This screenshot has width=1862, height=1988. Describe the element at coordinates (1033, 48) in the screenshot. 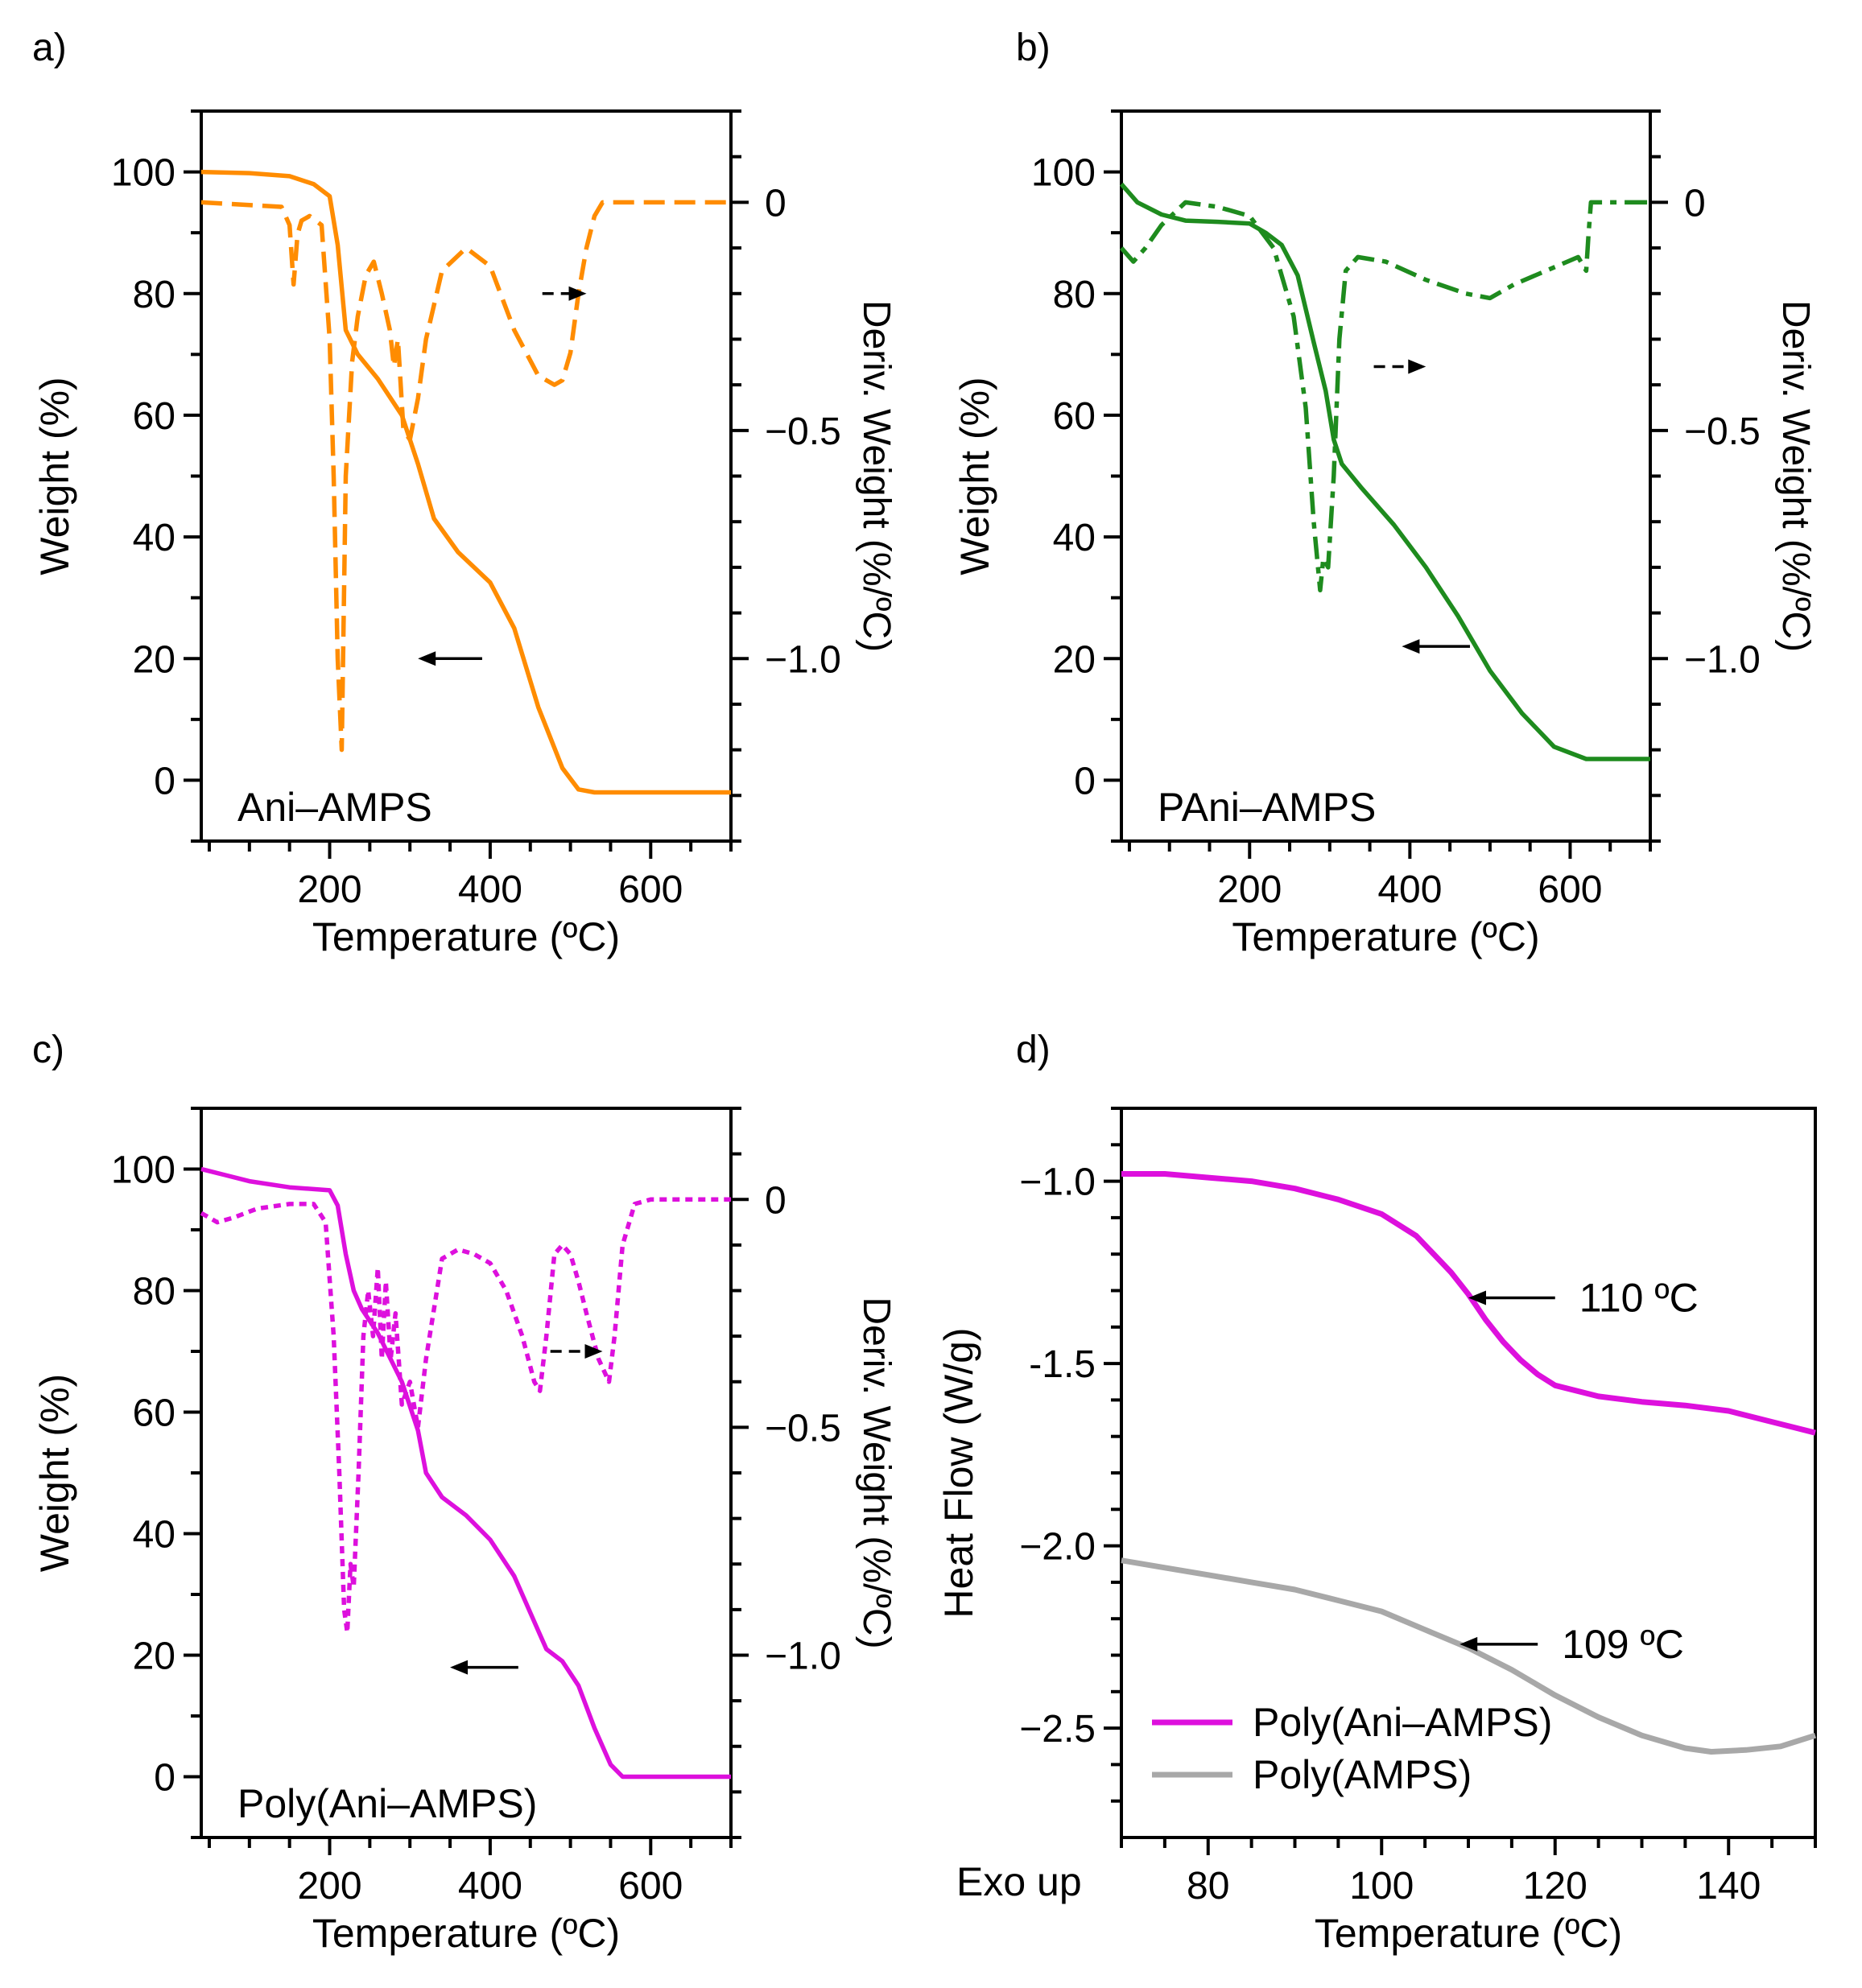

I see `panel-label-b: b)` at that location.